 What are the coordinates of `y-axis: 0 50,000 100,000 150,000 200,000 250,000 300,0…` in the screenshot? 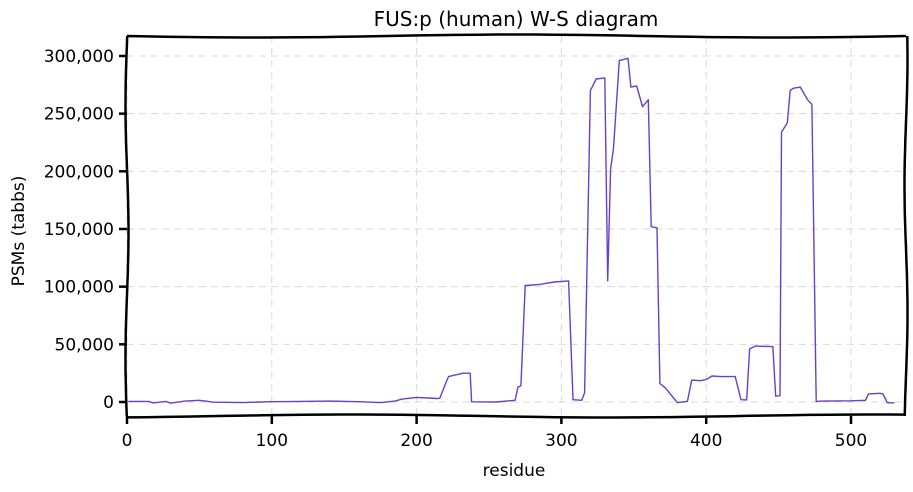 It's located at (85, 230).